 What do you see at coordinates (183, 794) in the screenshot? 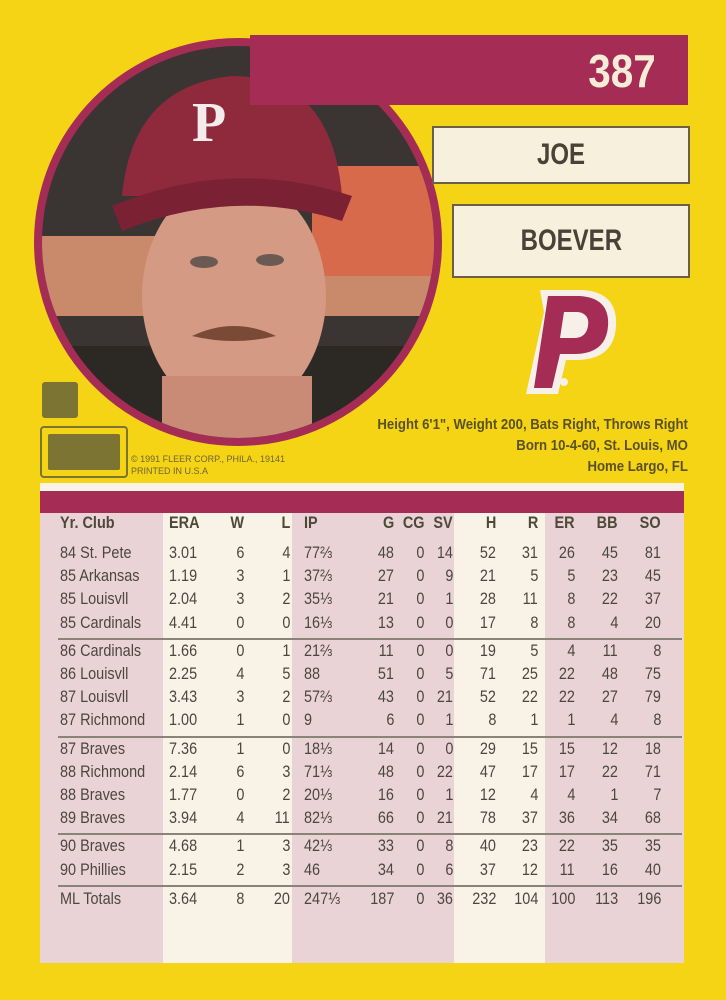
I see `cell-era: 1.77` at bounding box center [183, 794].